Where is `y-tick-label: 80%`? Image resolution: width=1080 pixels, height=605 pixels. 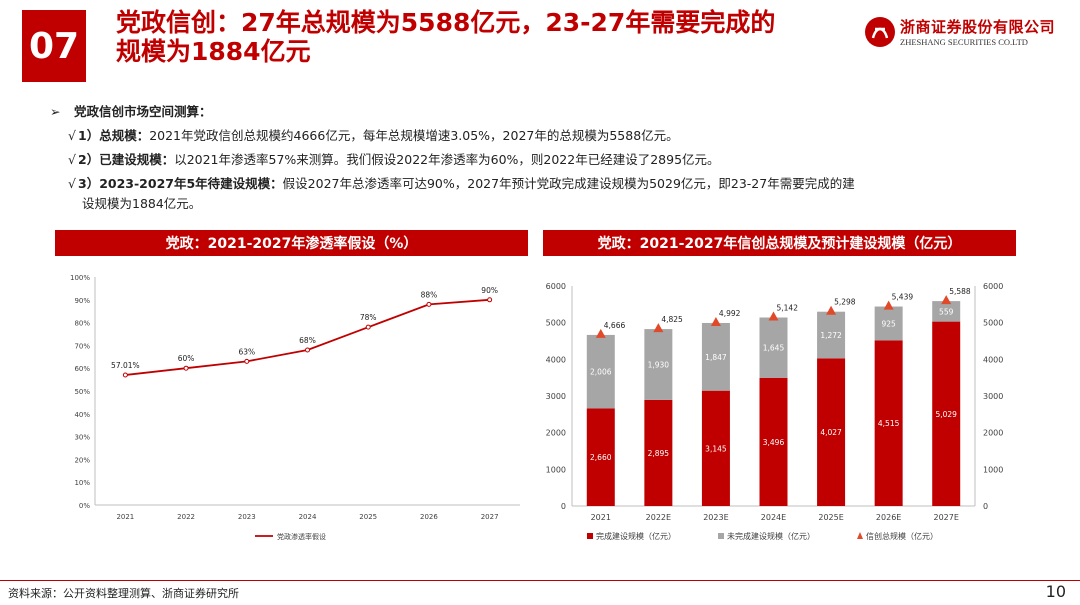
y-tick-label: 80% is located at coordinates (82, 324).